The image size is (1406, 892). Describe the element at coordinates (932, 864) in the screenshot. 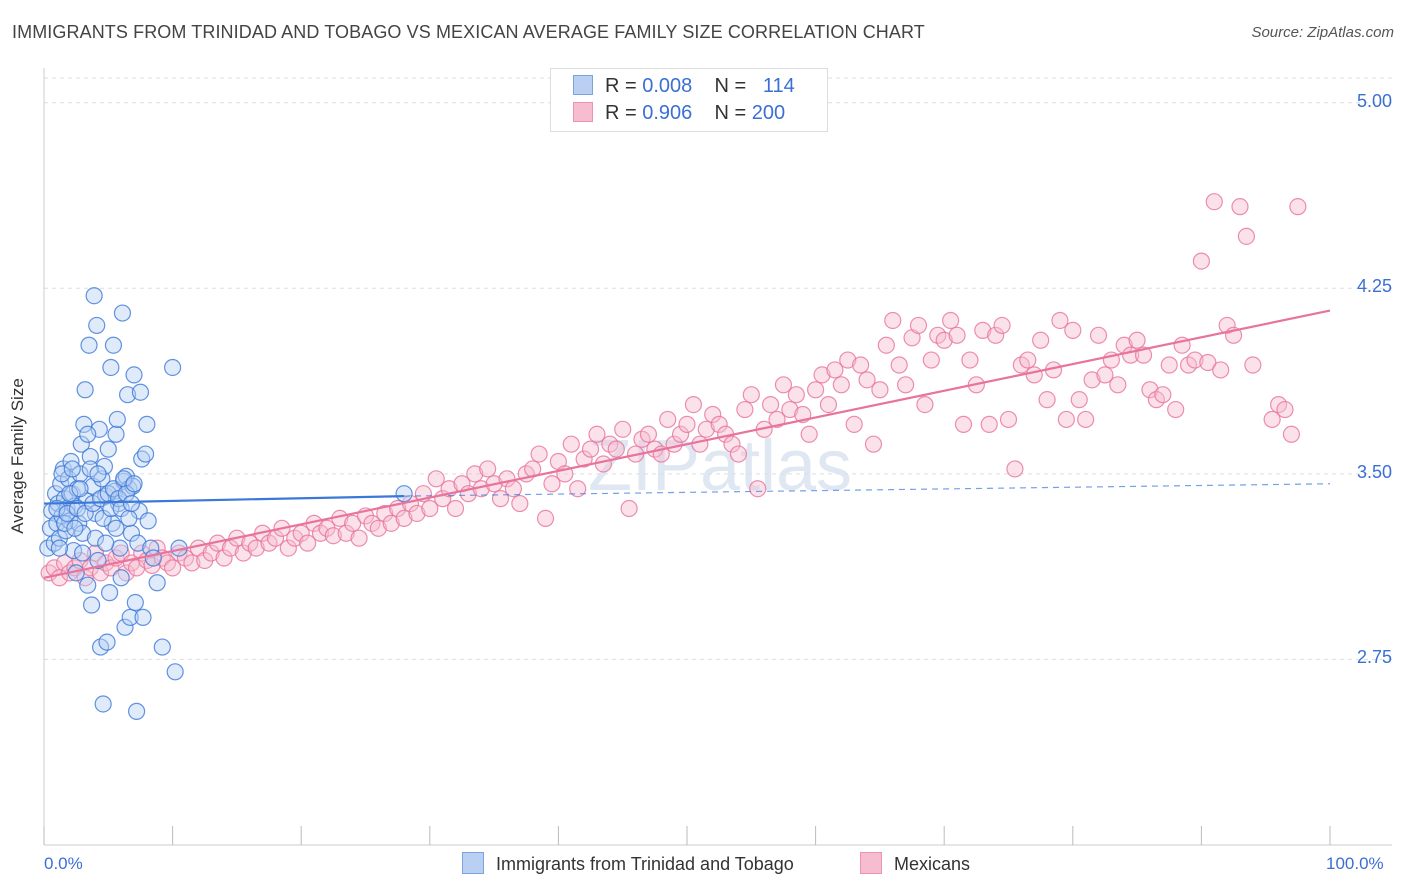

I see `bottom-legend-label-mexicans: Mexicans` at that location.